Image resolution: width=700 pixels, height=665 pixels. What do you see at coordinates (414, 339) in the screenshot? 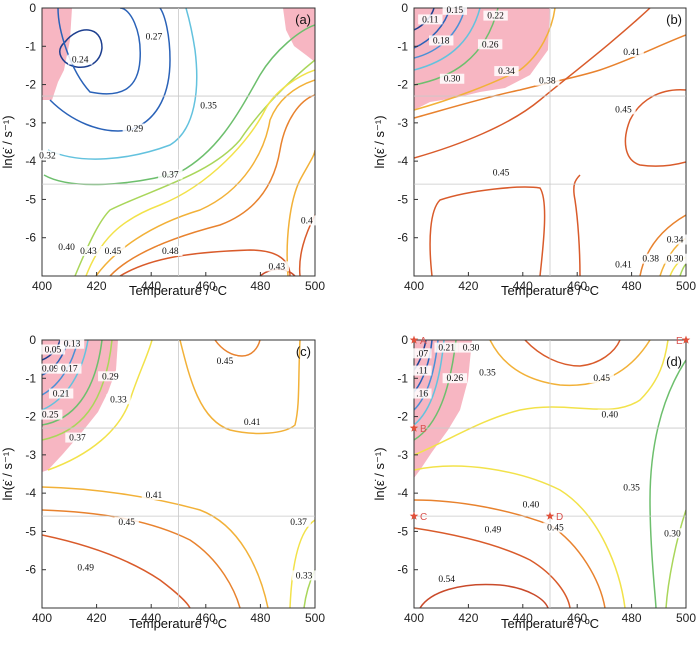
I see `point-marker-A` at bounding box center [414, 339].